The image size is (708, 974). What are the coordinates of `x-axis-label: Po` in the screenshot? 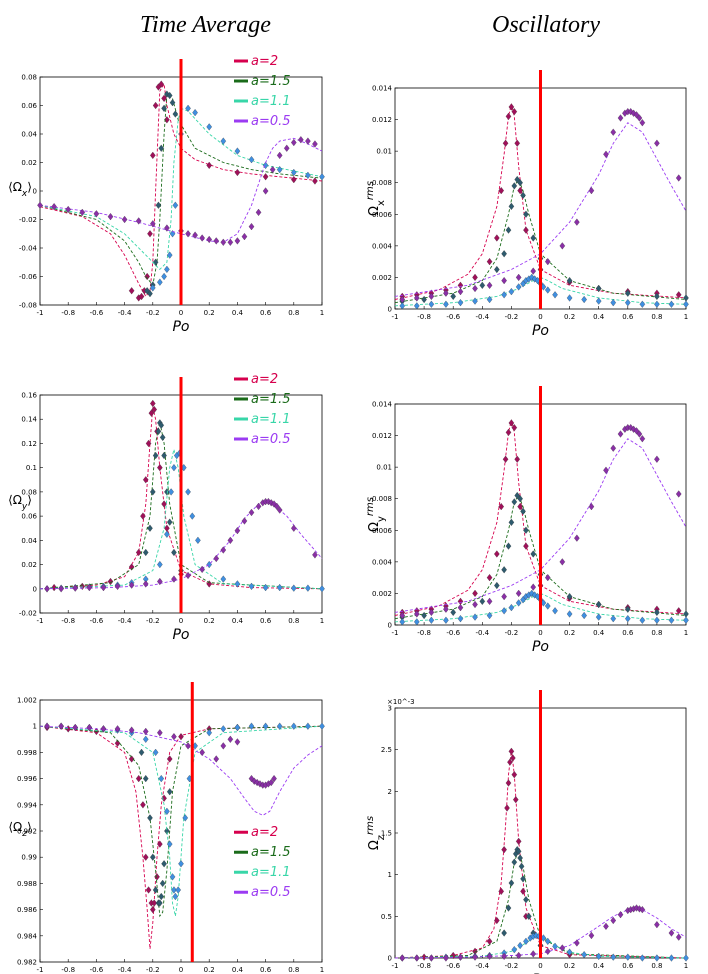 It's located at (540, 647).